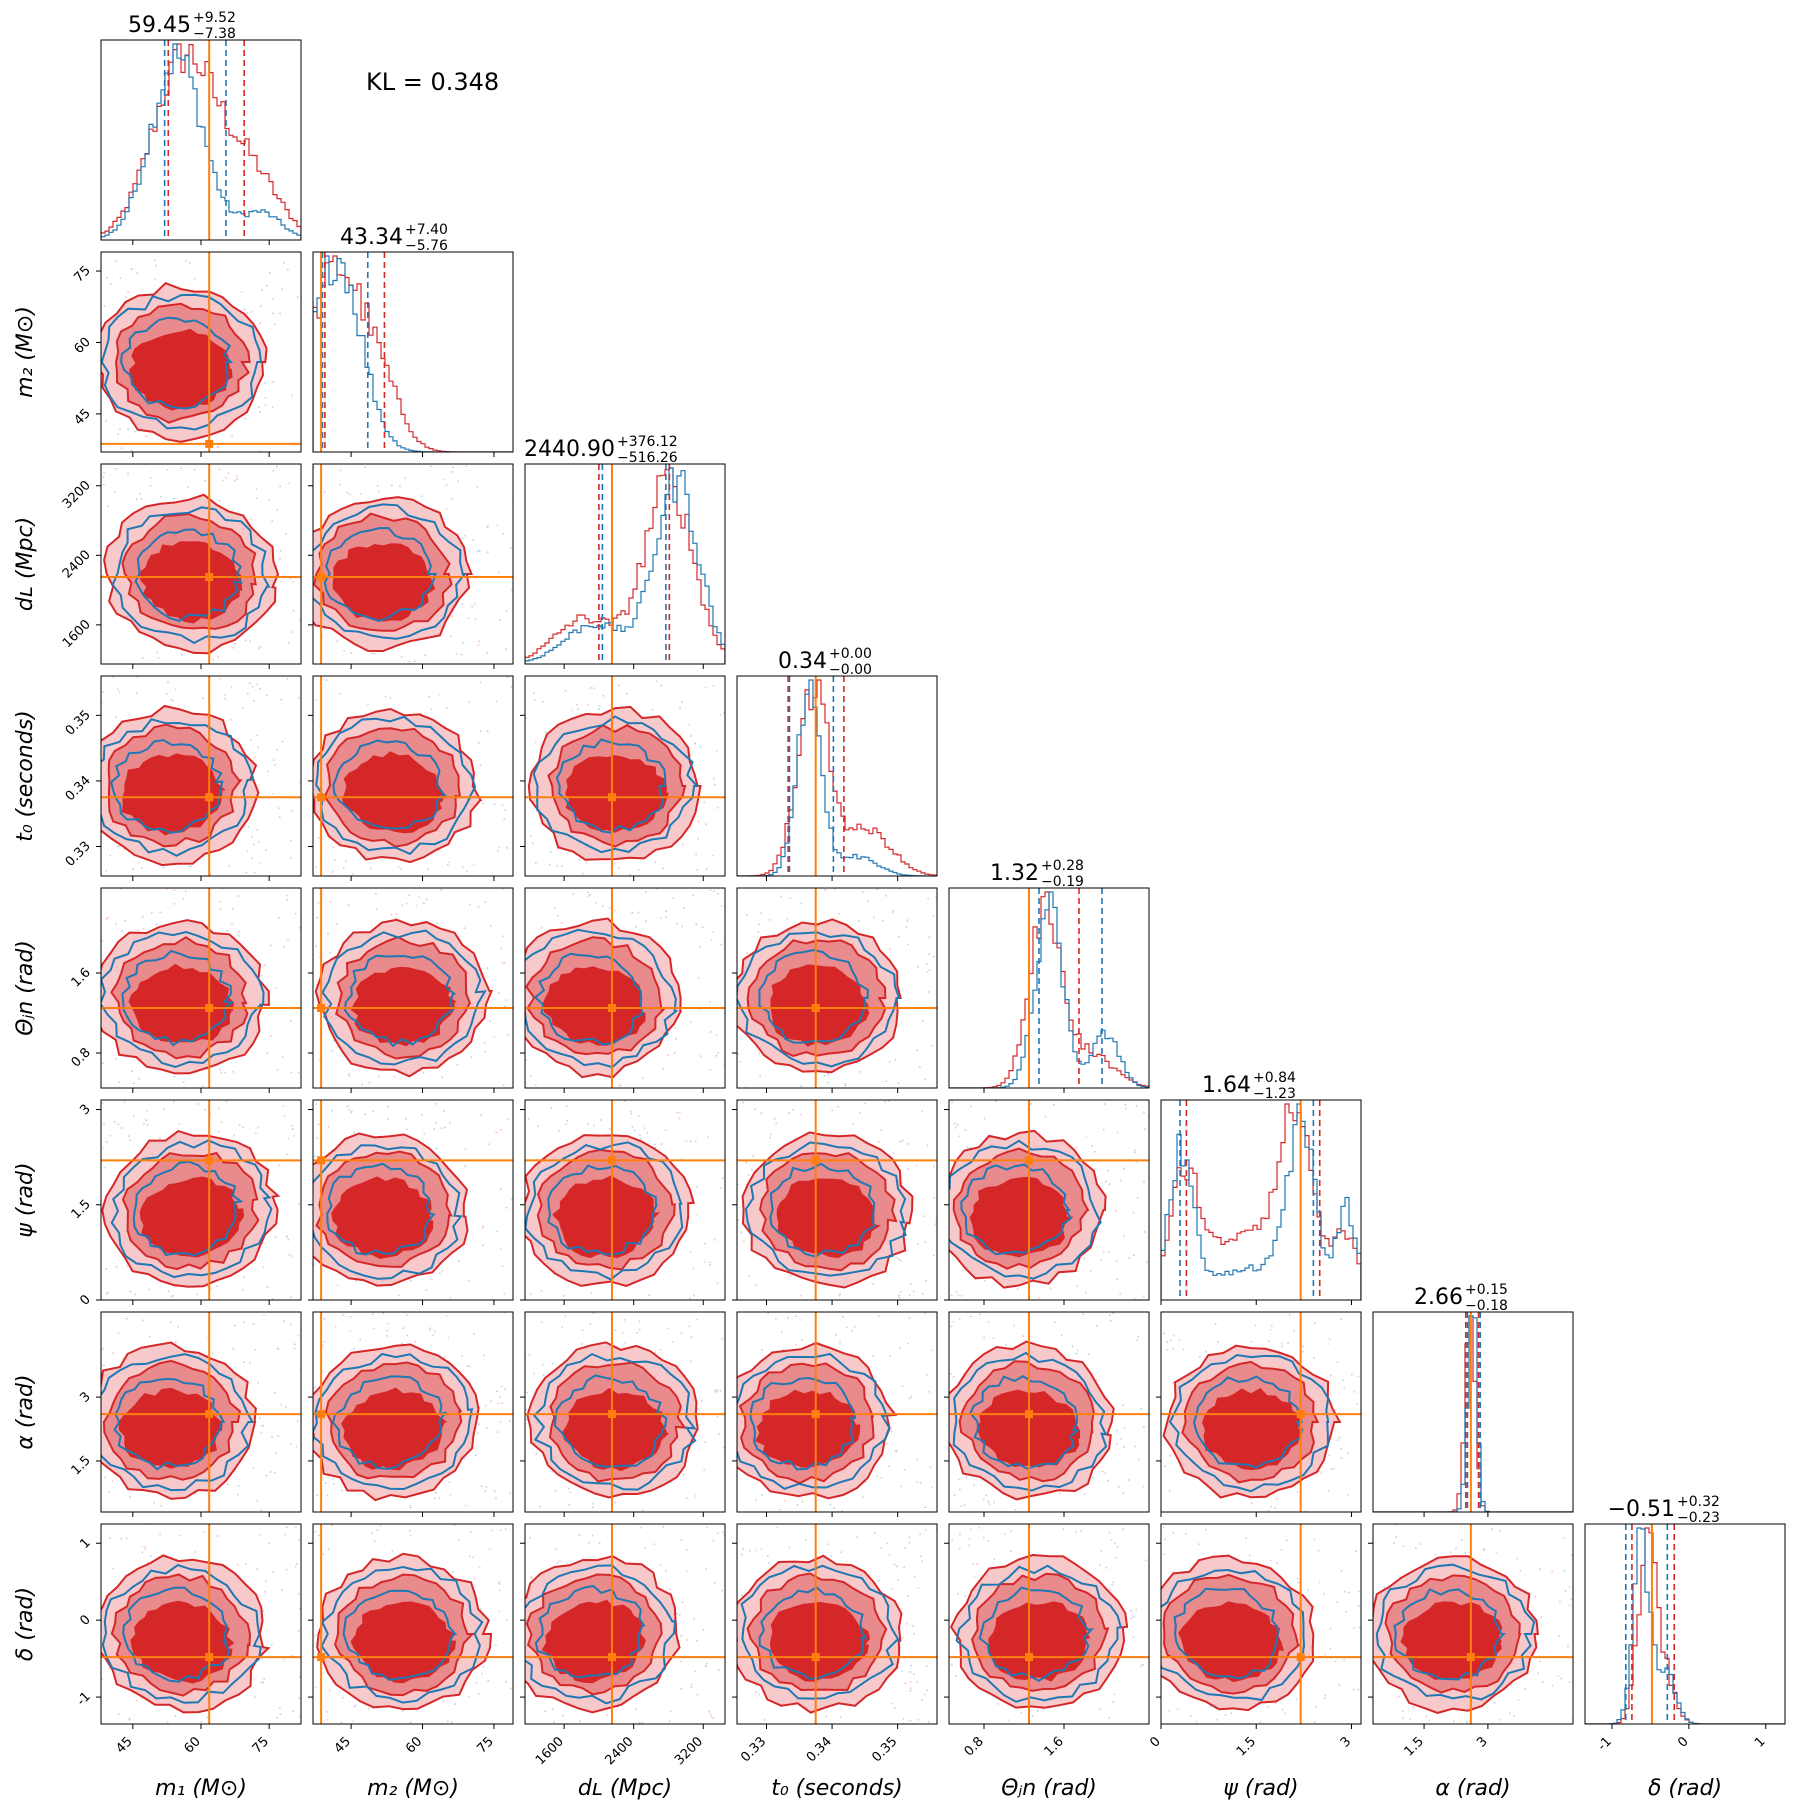 The width and height of the screenshot is (1809, 1809). Describe the element at coordinates (169, 1424) in the screenshot. I see `blue-contour-inner` at that location.